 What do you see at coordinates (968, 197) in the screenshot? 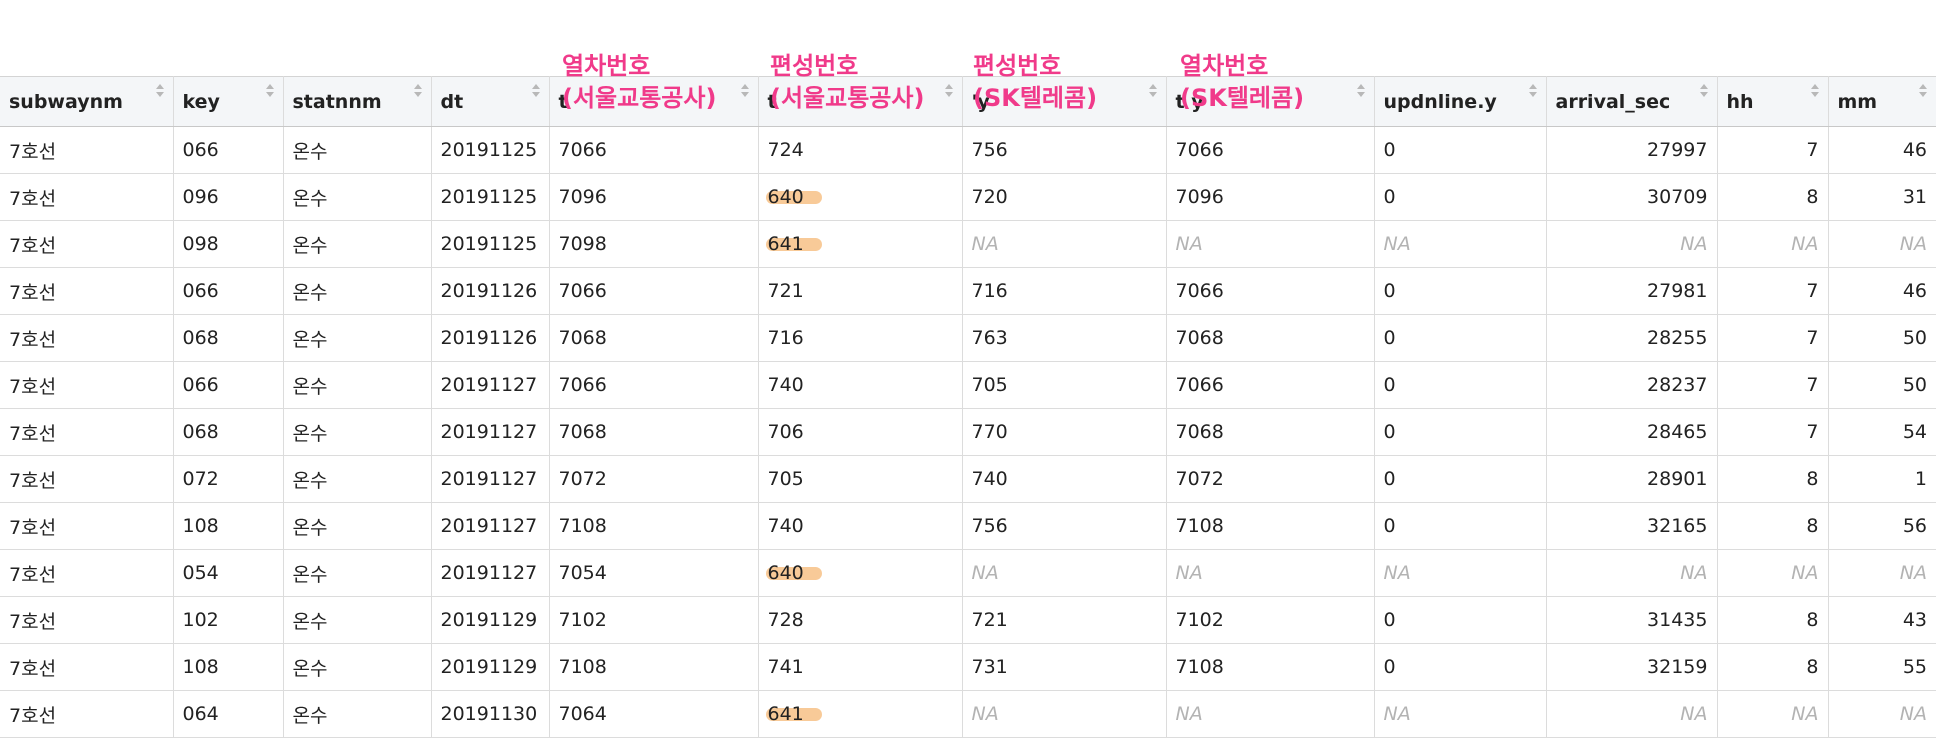
I see `table-row: 7호선 096 온수 20191125 7096 640 720 7096 0 30709 8 31` at bounding box center [968, 197].